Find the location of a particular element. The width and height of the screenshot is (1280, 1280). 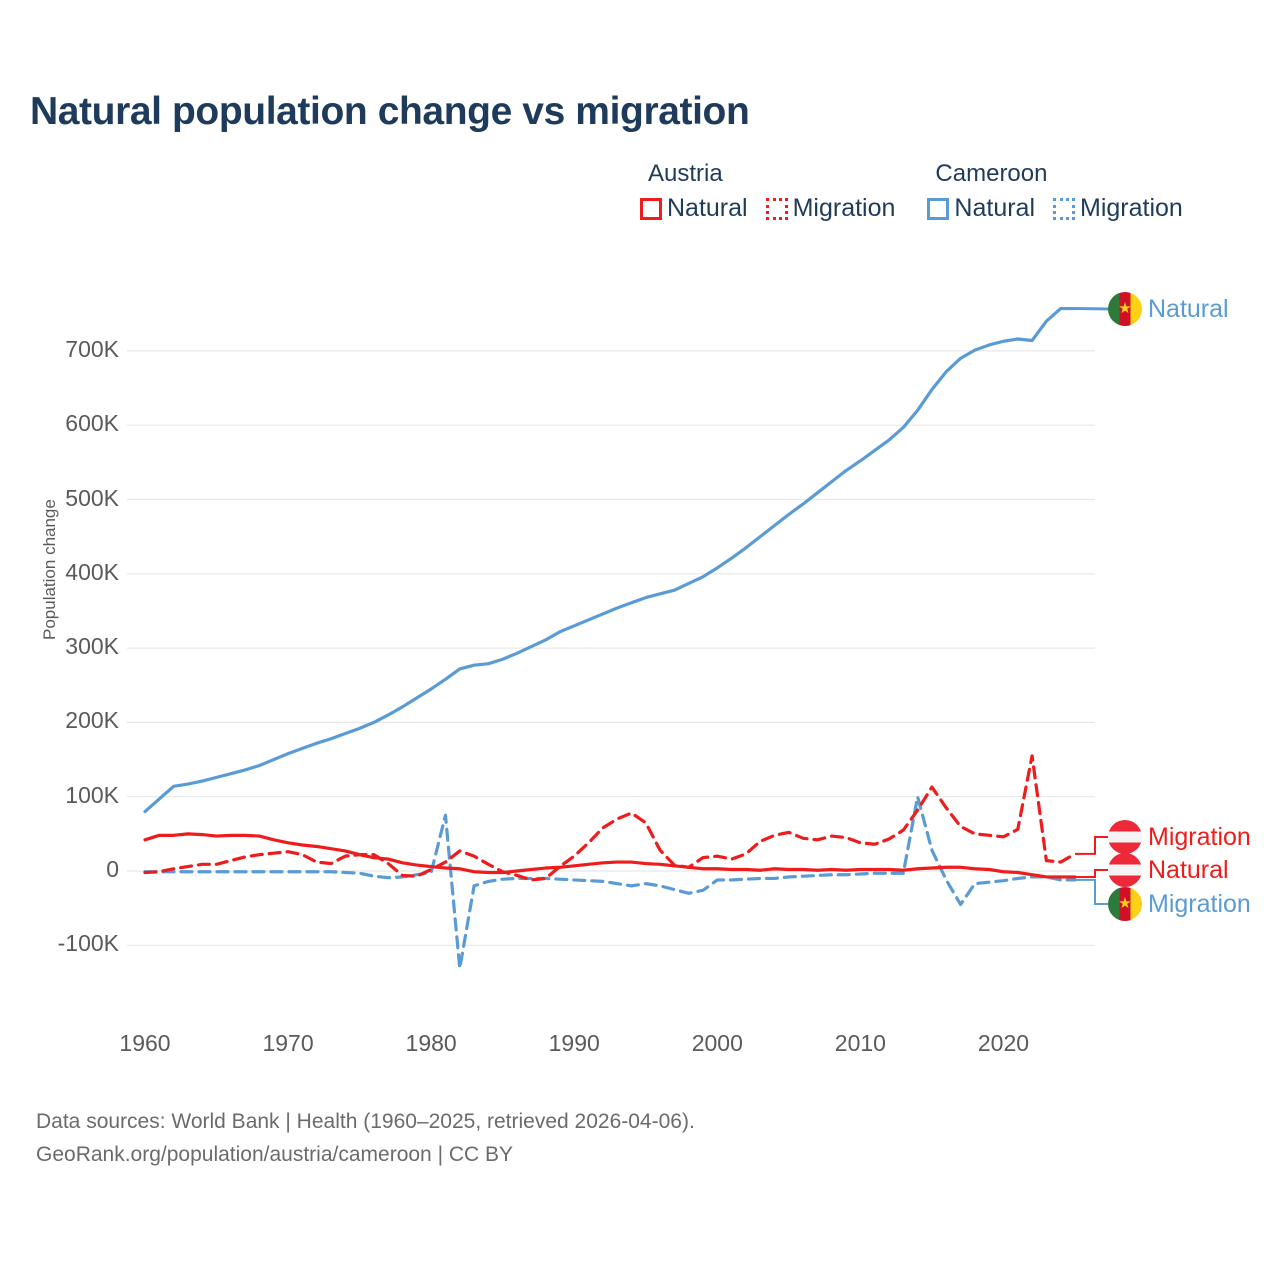

page-title: Natural population change vs migration is located at coordinates (390, 111).